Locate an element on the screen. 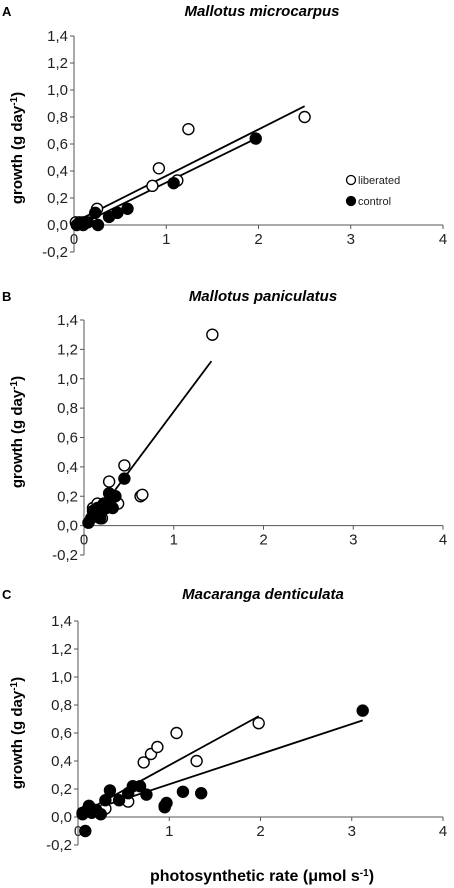 This screenshot has height=888, width=454. legend-control-label: control is located at coordinates (374, 202).